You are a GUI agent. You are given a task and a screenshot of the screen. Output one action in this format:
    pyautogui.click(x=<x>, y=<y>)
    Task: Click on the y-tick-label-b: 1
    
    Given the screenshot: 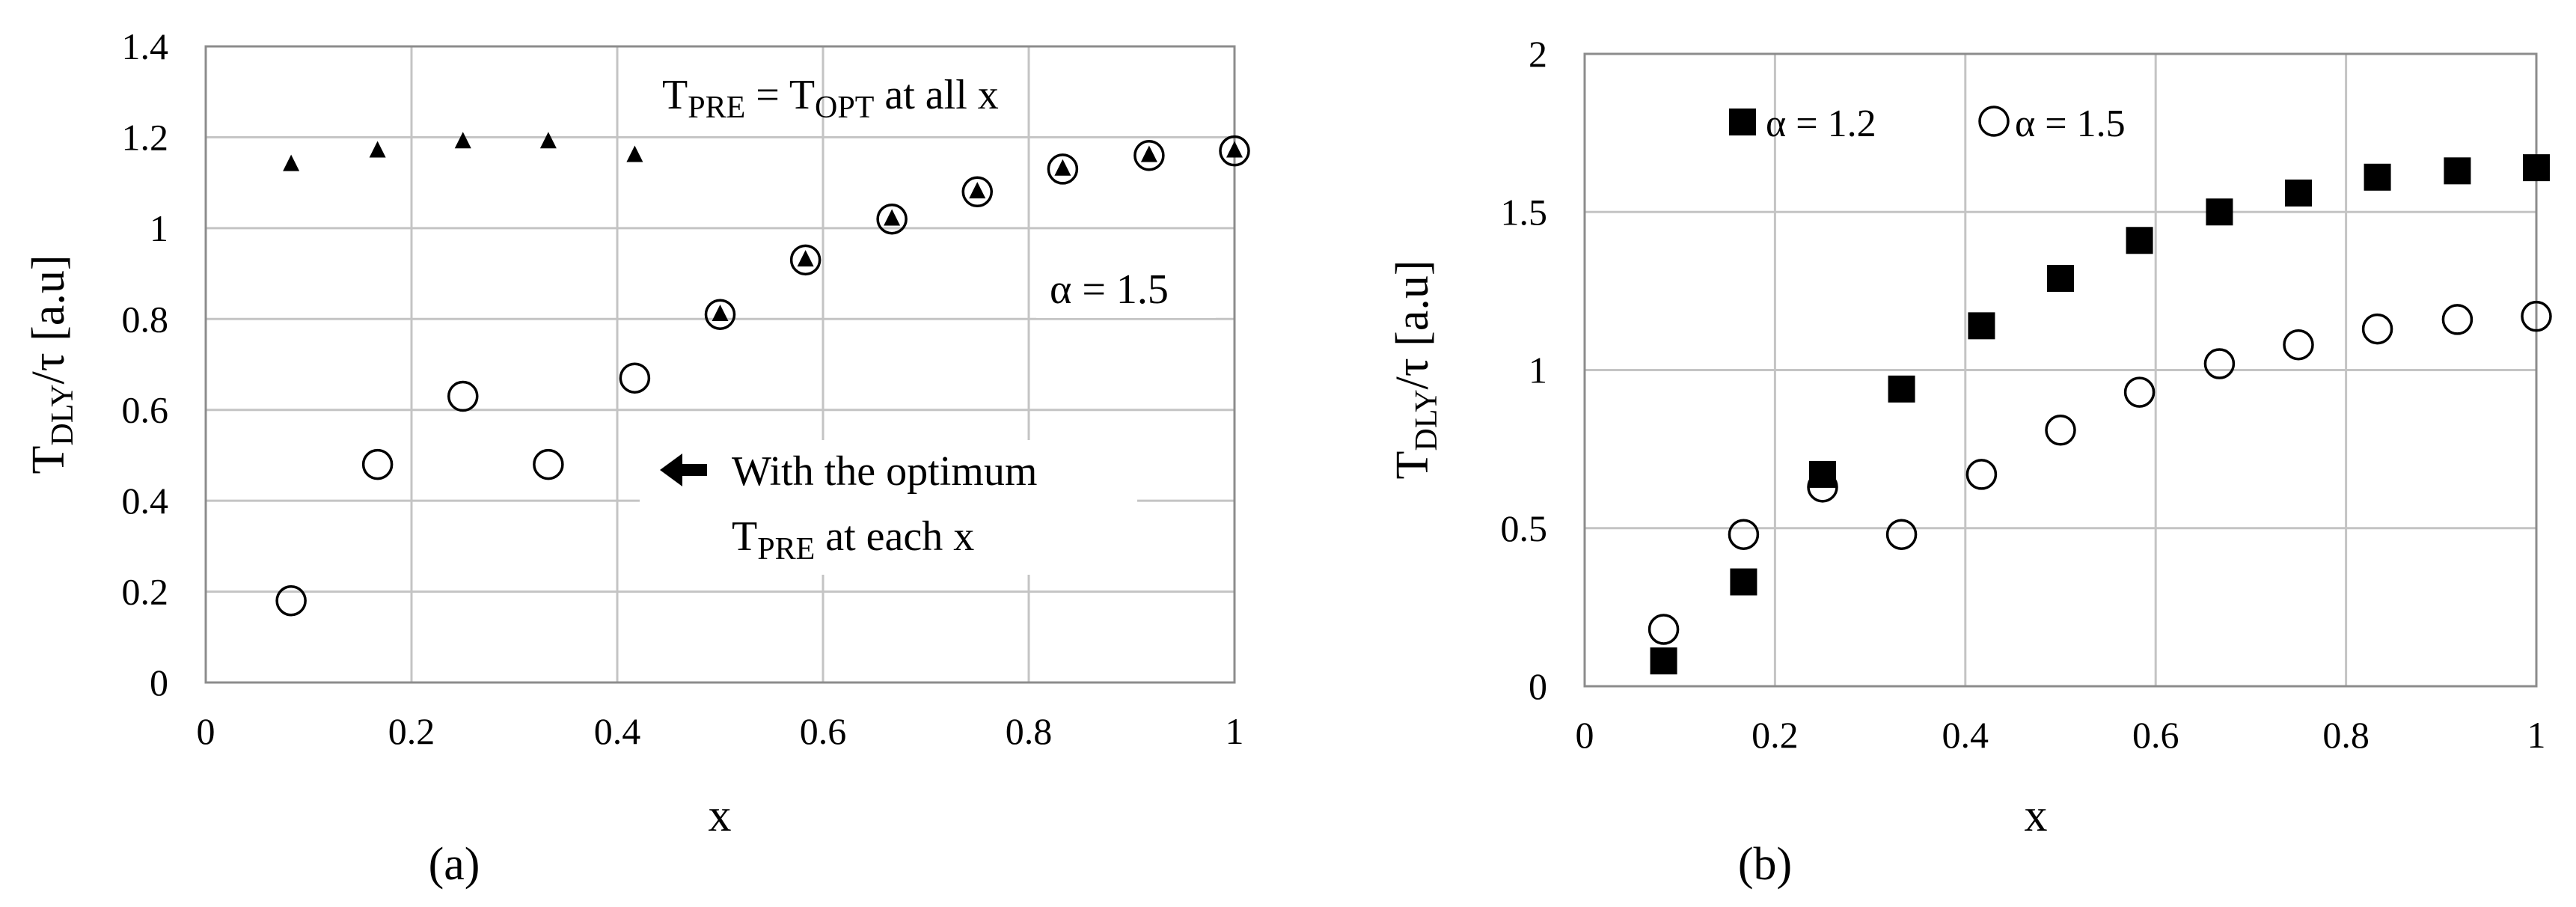 What is the action you would take?
    pyautogui.click(x=1538, y=370)
    